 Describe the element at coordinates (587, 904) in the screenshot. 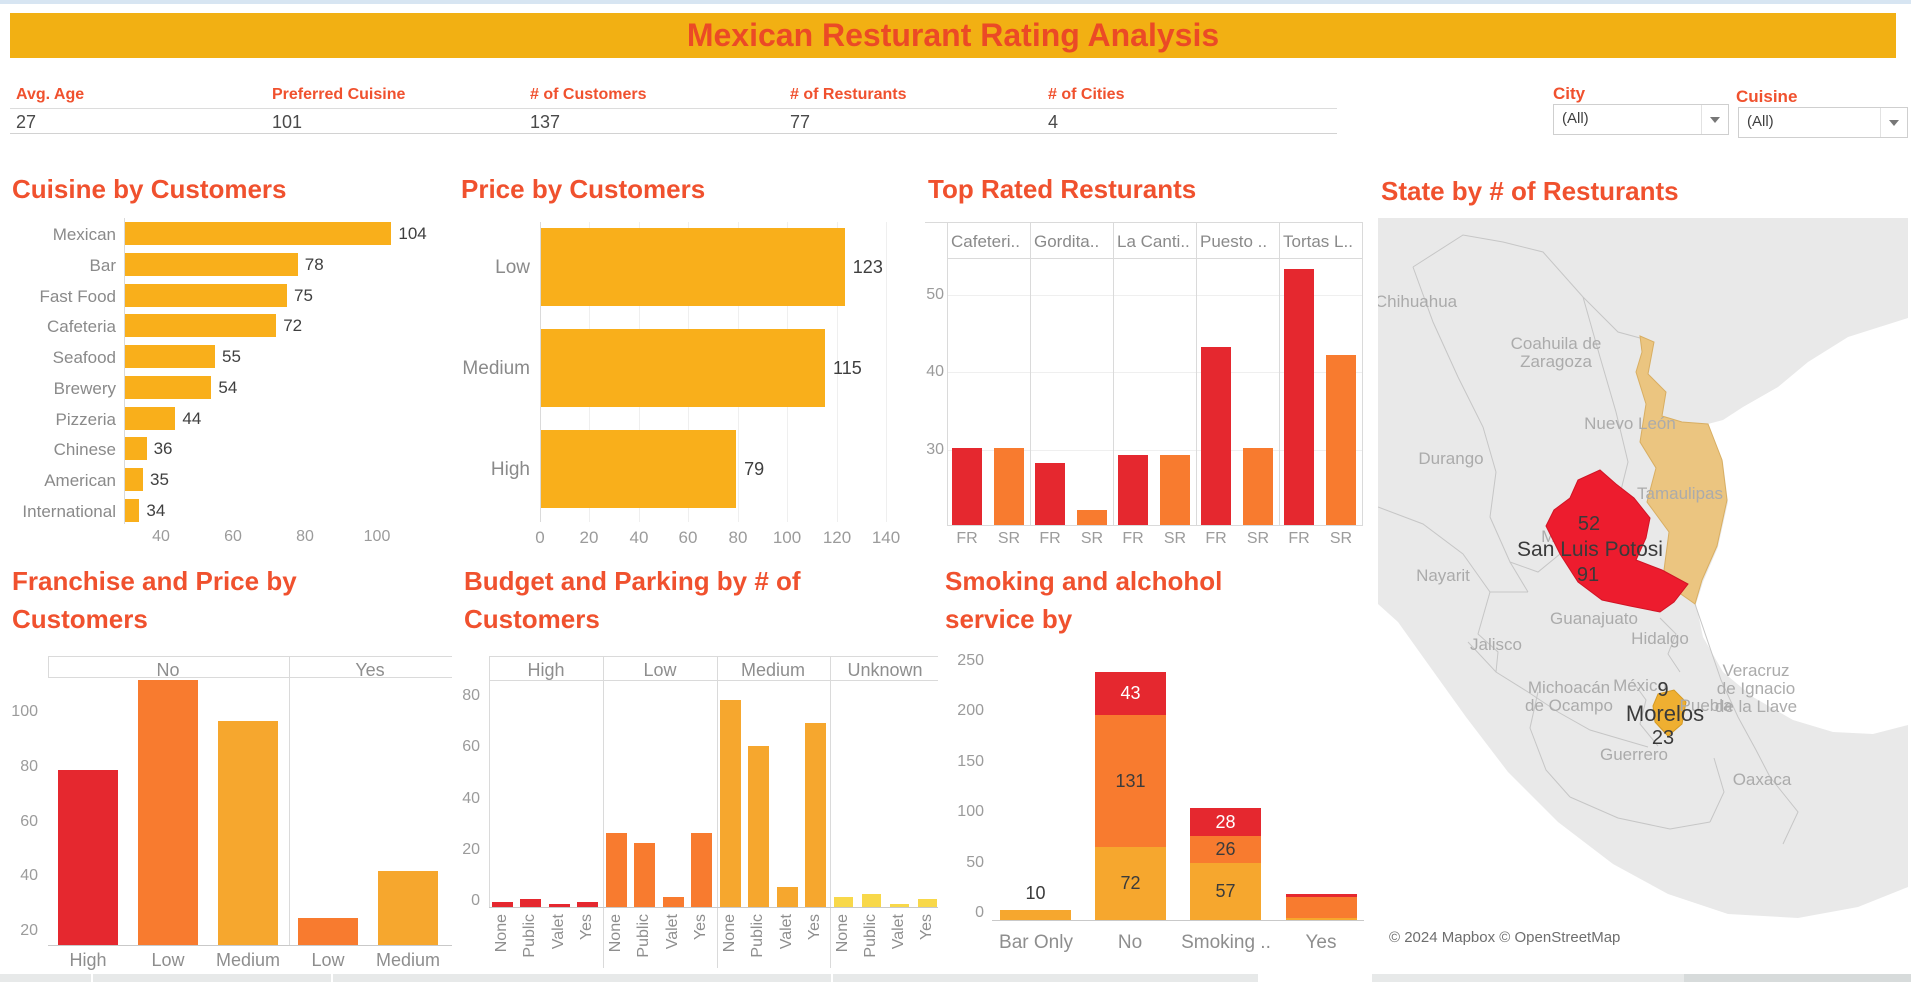

I see `budget-bar-high-yes` at that location.